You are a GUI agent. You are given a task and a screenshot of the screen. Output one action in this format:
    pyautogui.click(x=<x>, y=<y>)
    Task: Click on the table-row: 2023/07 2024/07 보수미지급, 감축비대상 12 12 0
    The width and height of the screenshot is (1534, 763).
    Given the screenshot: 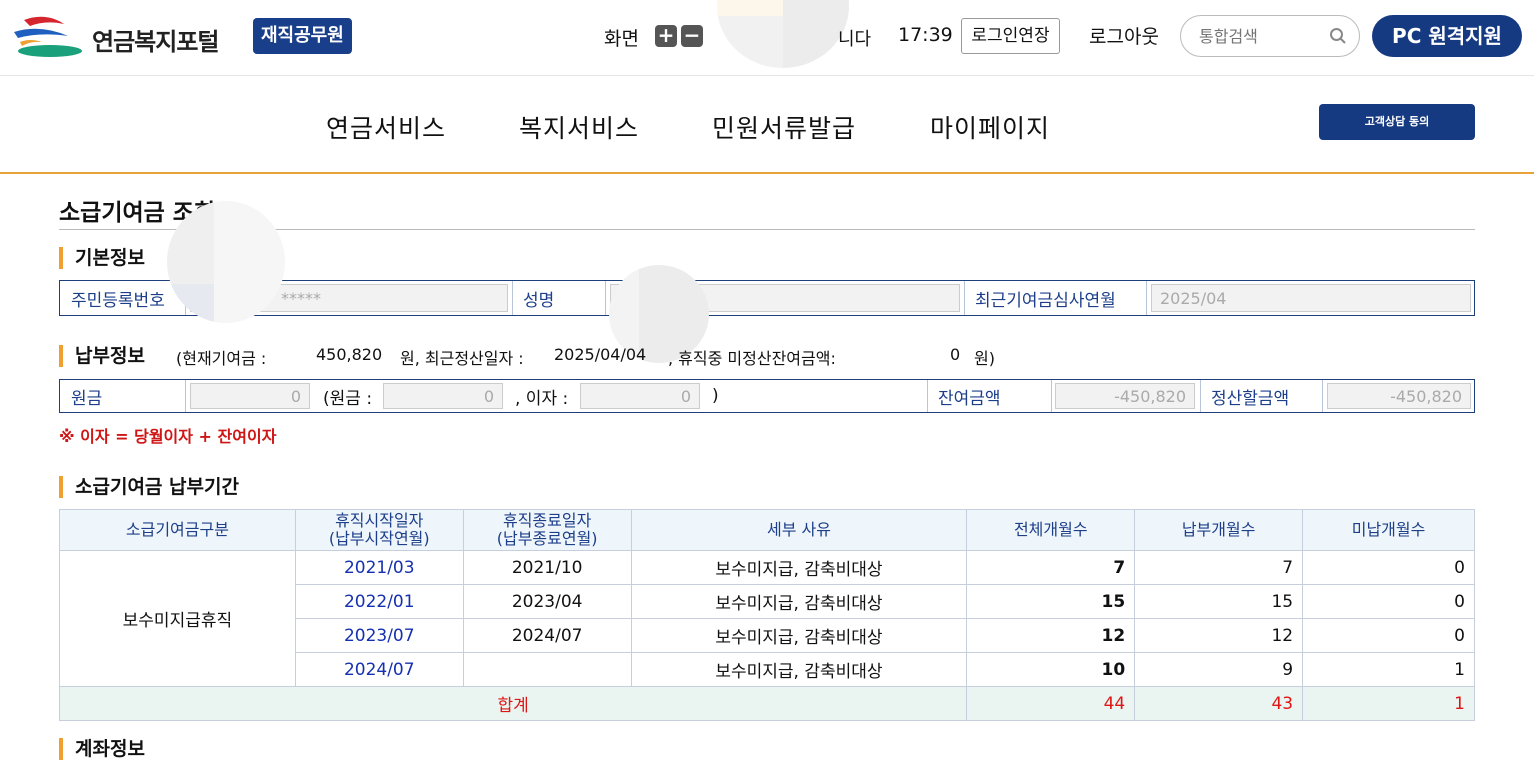 What is the action you would take?
    pyautogui.click(x=767, y=635)
    